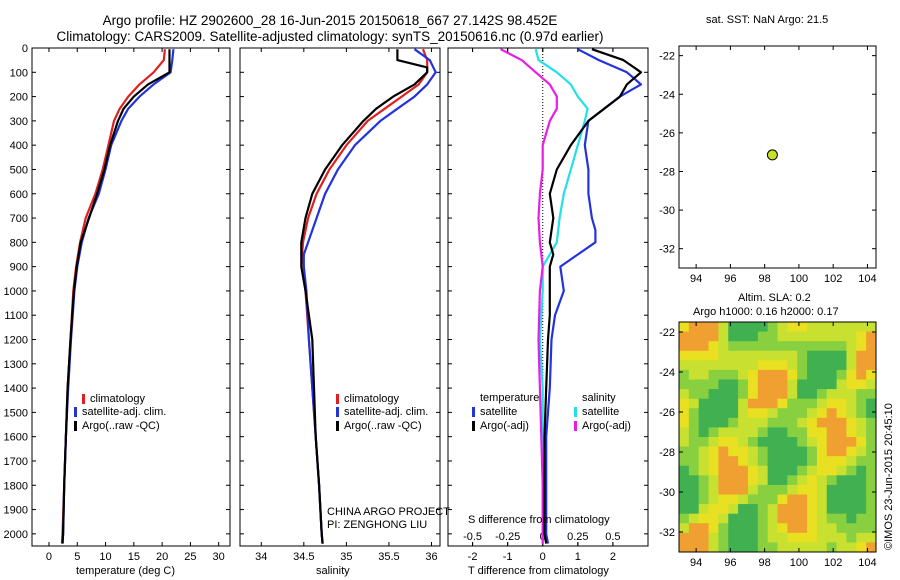 The height and width of the screenshot is (580, 900). What do you see at coordinates (75, 426) in the screenshot?
I see `legend-swatch-argo` at bounding box center [75, 426].